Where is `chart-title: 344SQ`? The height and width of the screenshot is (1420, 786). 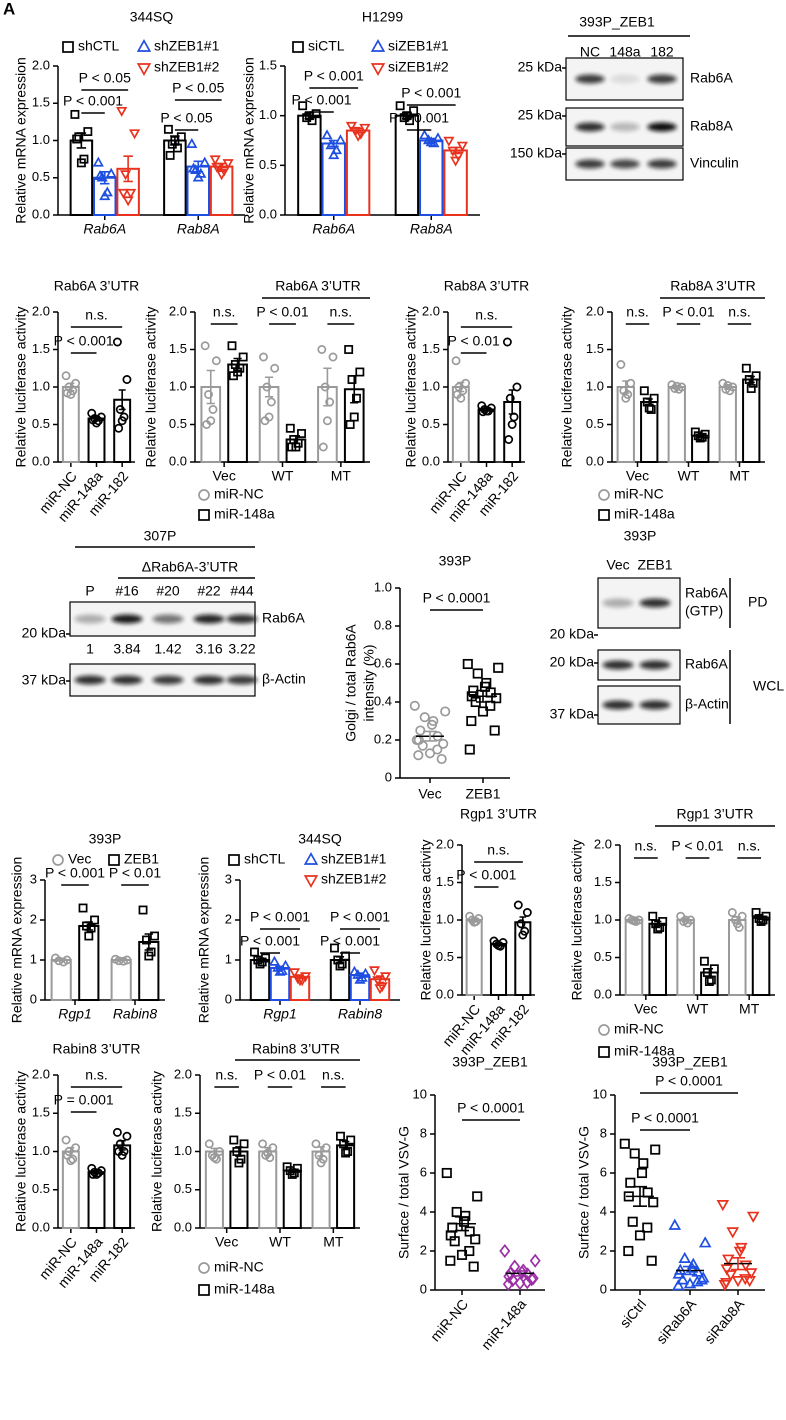 chart-title: 344SQ is located at coordinates (320, 839).